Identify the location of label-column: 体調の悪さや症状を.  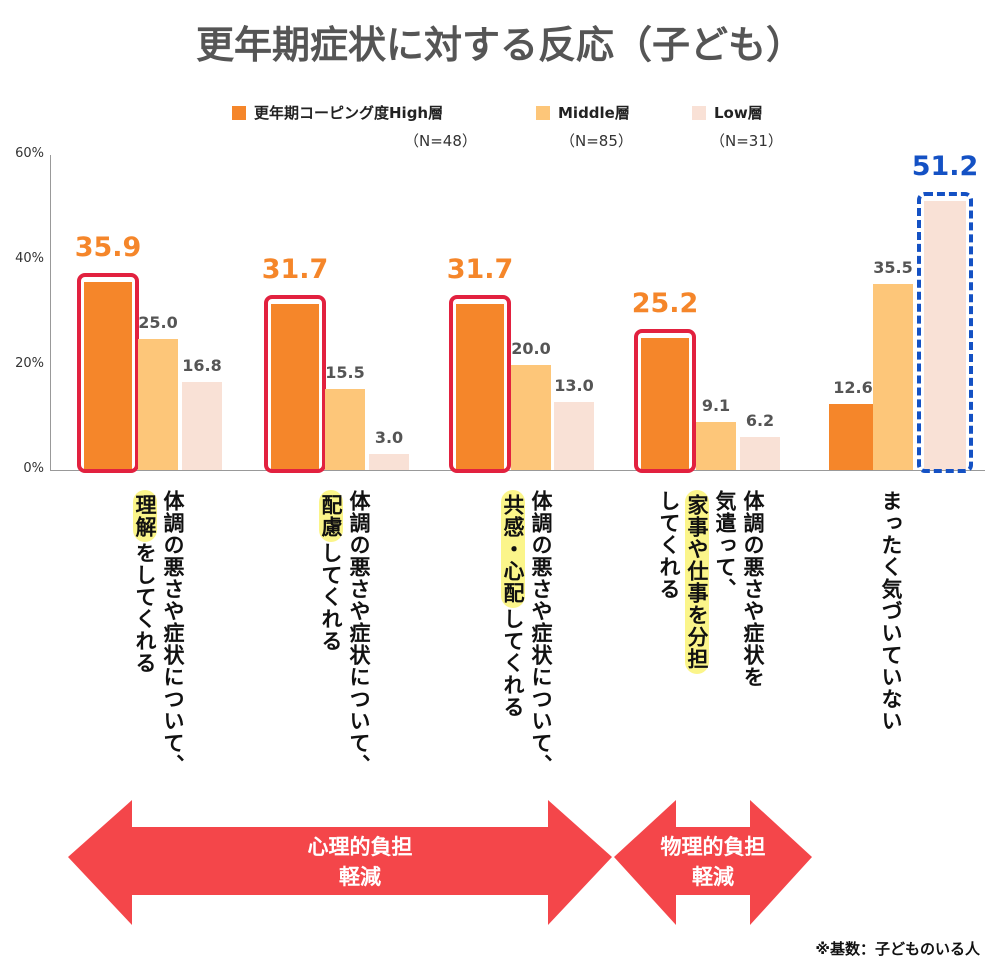
(753, 589).